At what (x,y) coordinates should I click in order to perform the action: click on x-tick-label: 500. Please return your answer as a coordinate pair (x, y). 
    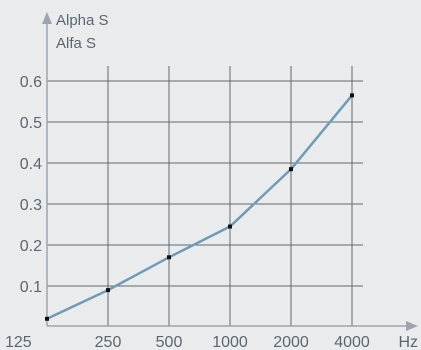
    Looking at the image, I should click on (169, 342).